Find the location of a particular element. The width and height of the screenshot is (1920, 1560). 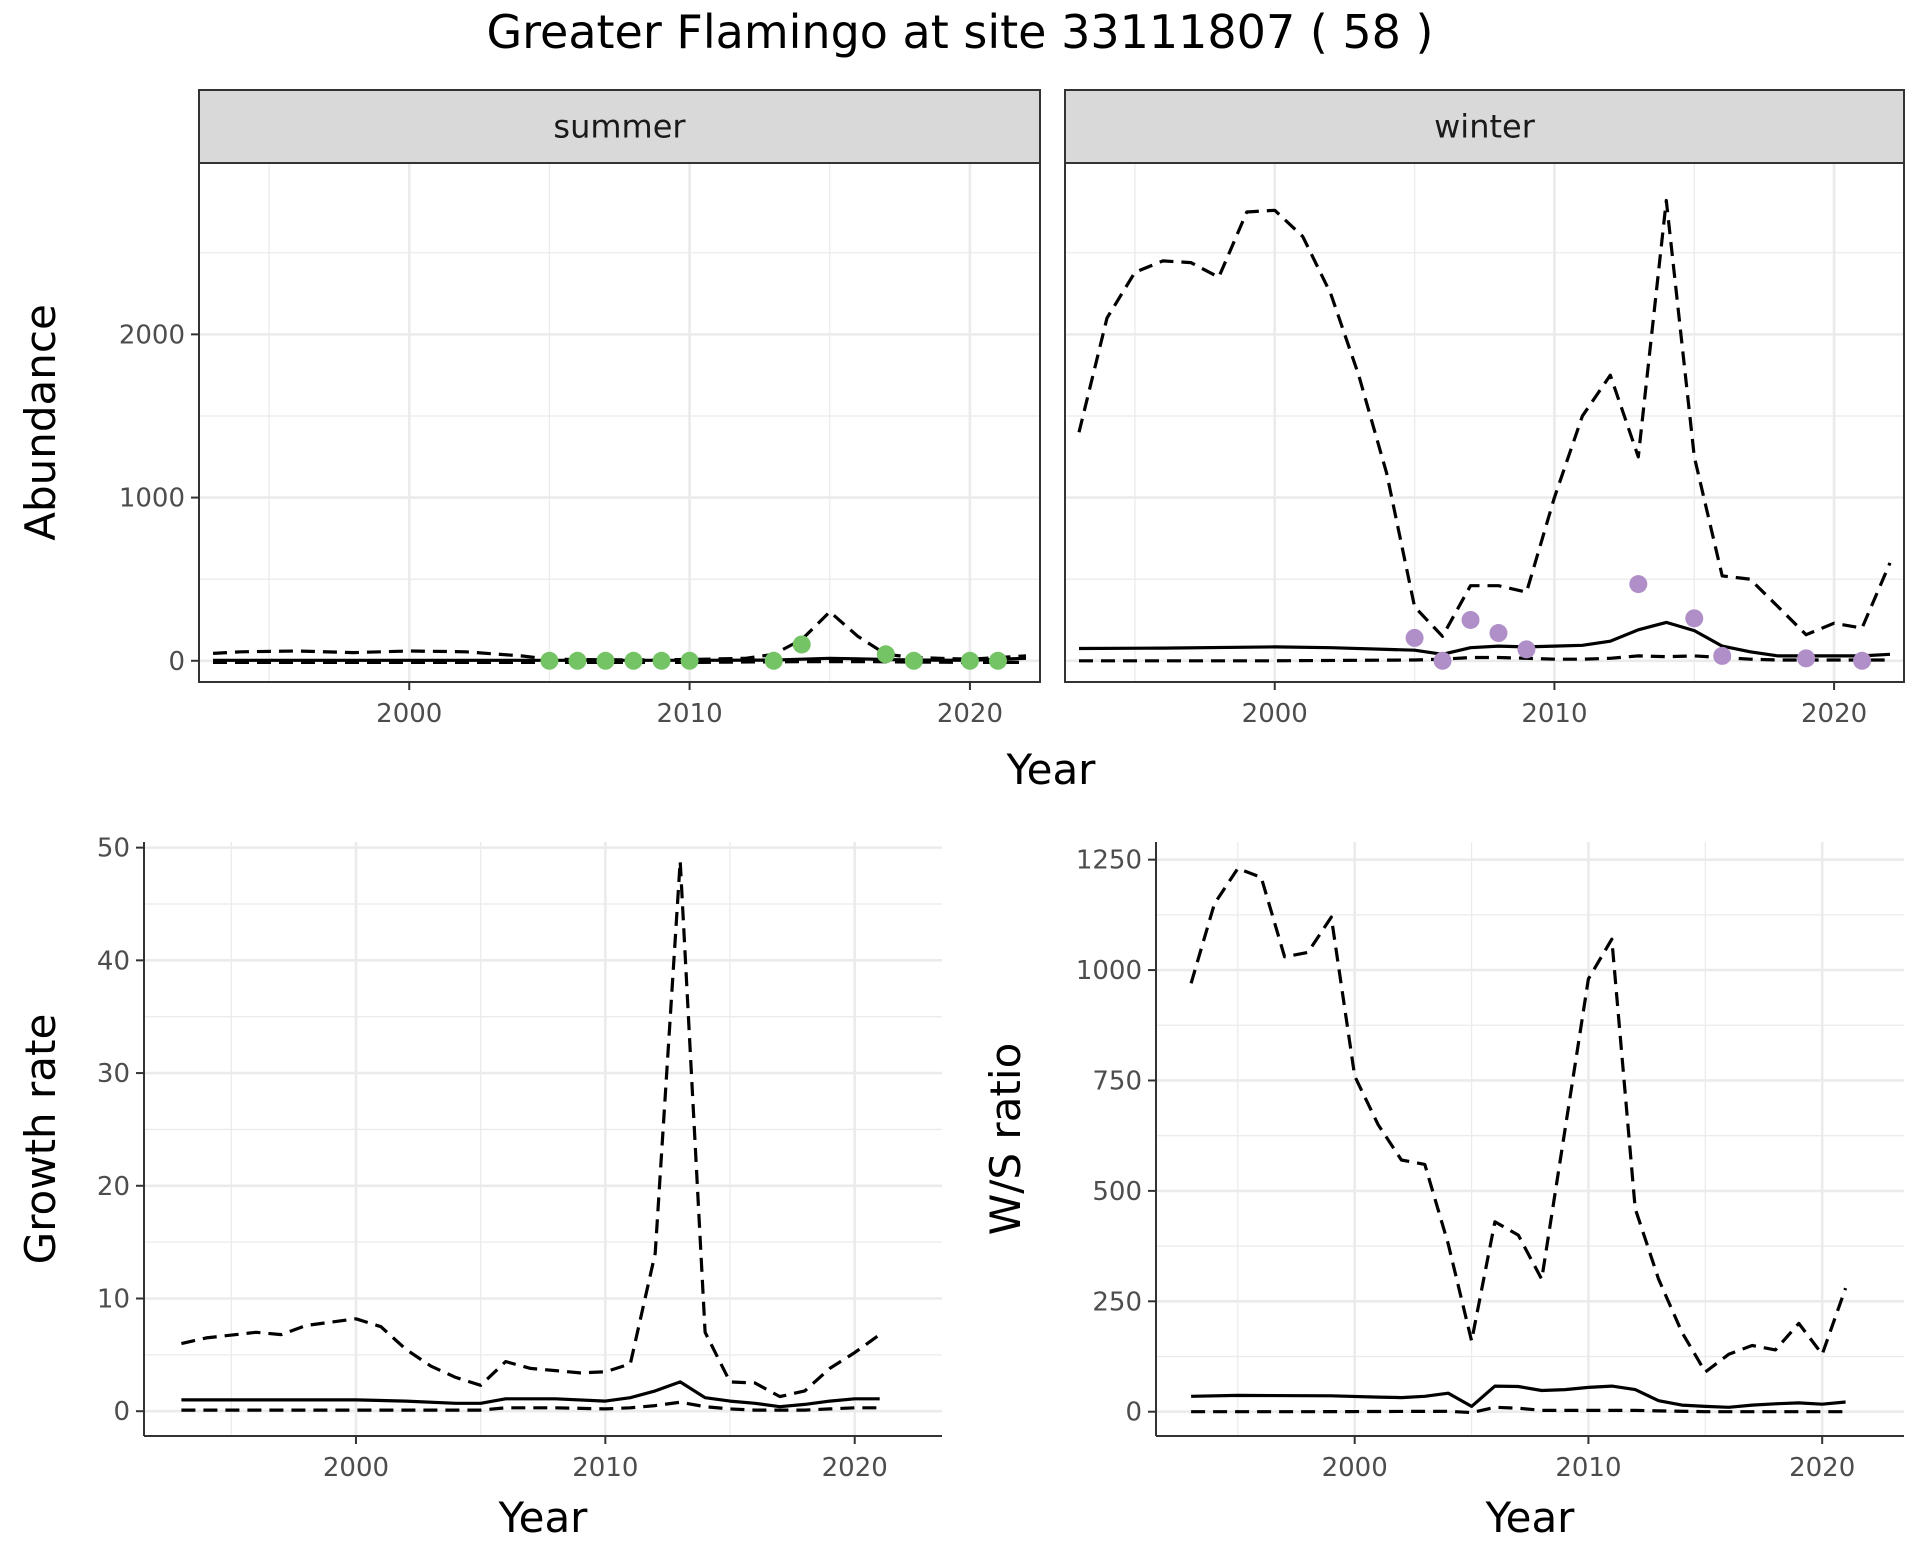

y-tick-label: 250 is located at coordinates (1117, 1302).